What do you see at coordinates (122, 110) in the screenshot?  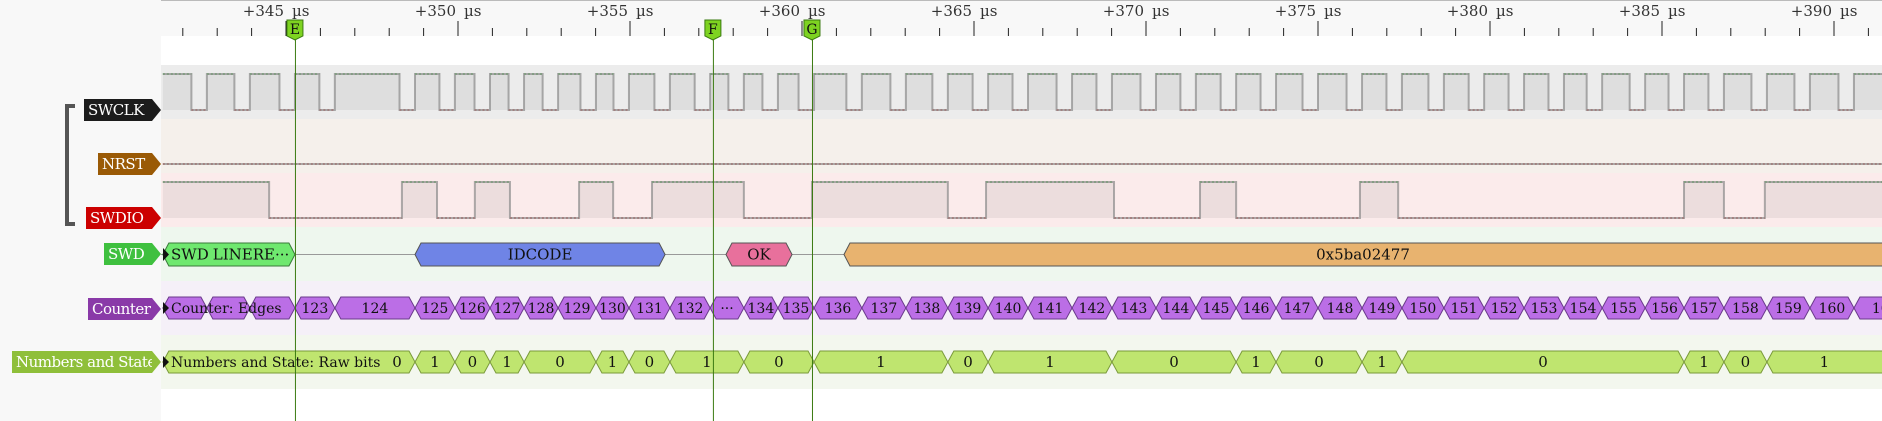 I see `channel-label-swclk: SWCLK` at bounding box center [122, 110].